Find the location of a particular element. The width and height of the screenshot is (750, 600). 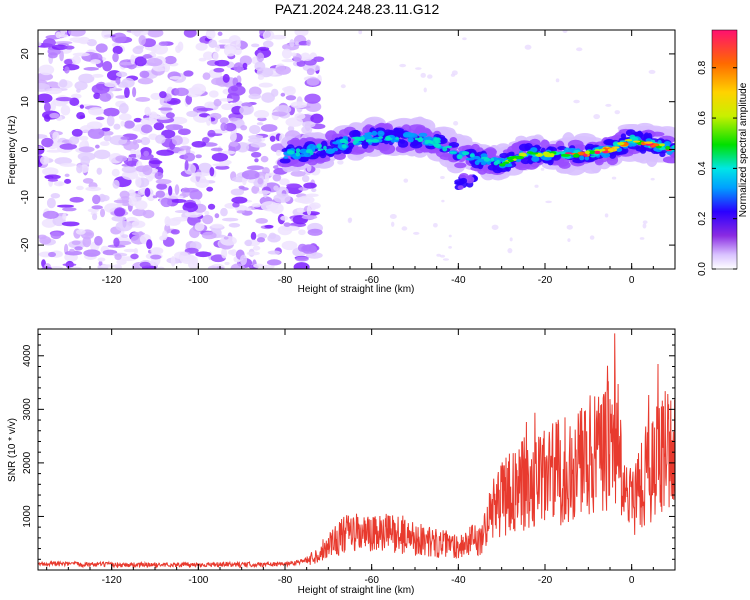

colorbar-gradient is located at coordinates (724, 149).